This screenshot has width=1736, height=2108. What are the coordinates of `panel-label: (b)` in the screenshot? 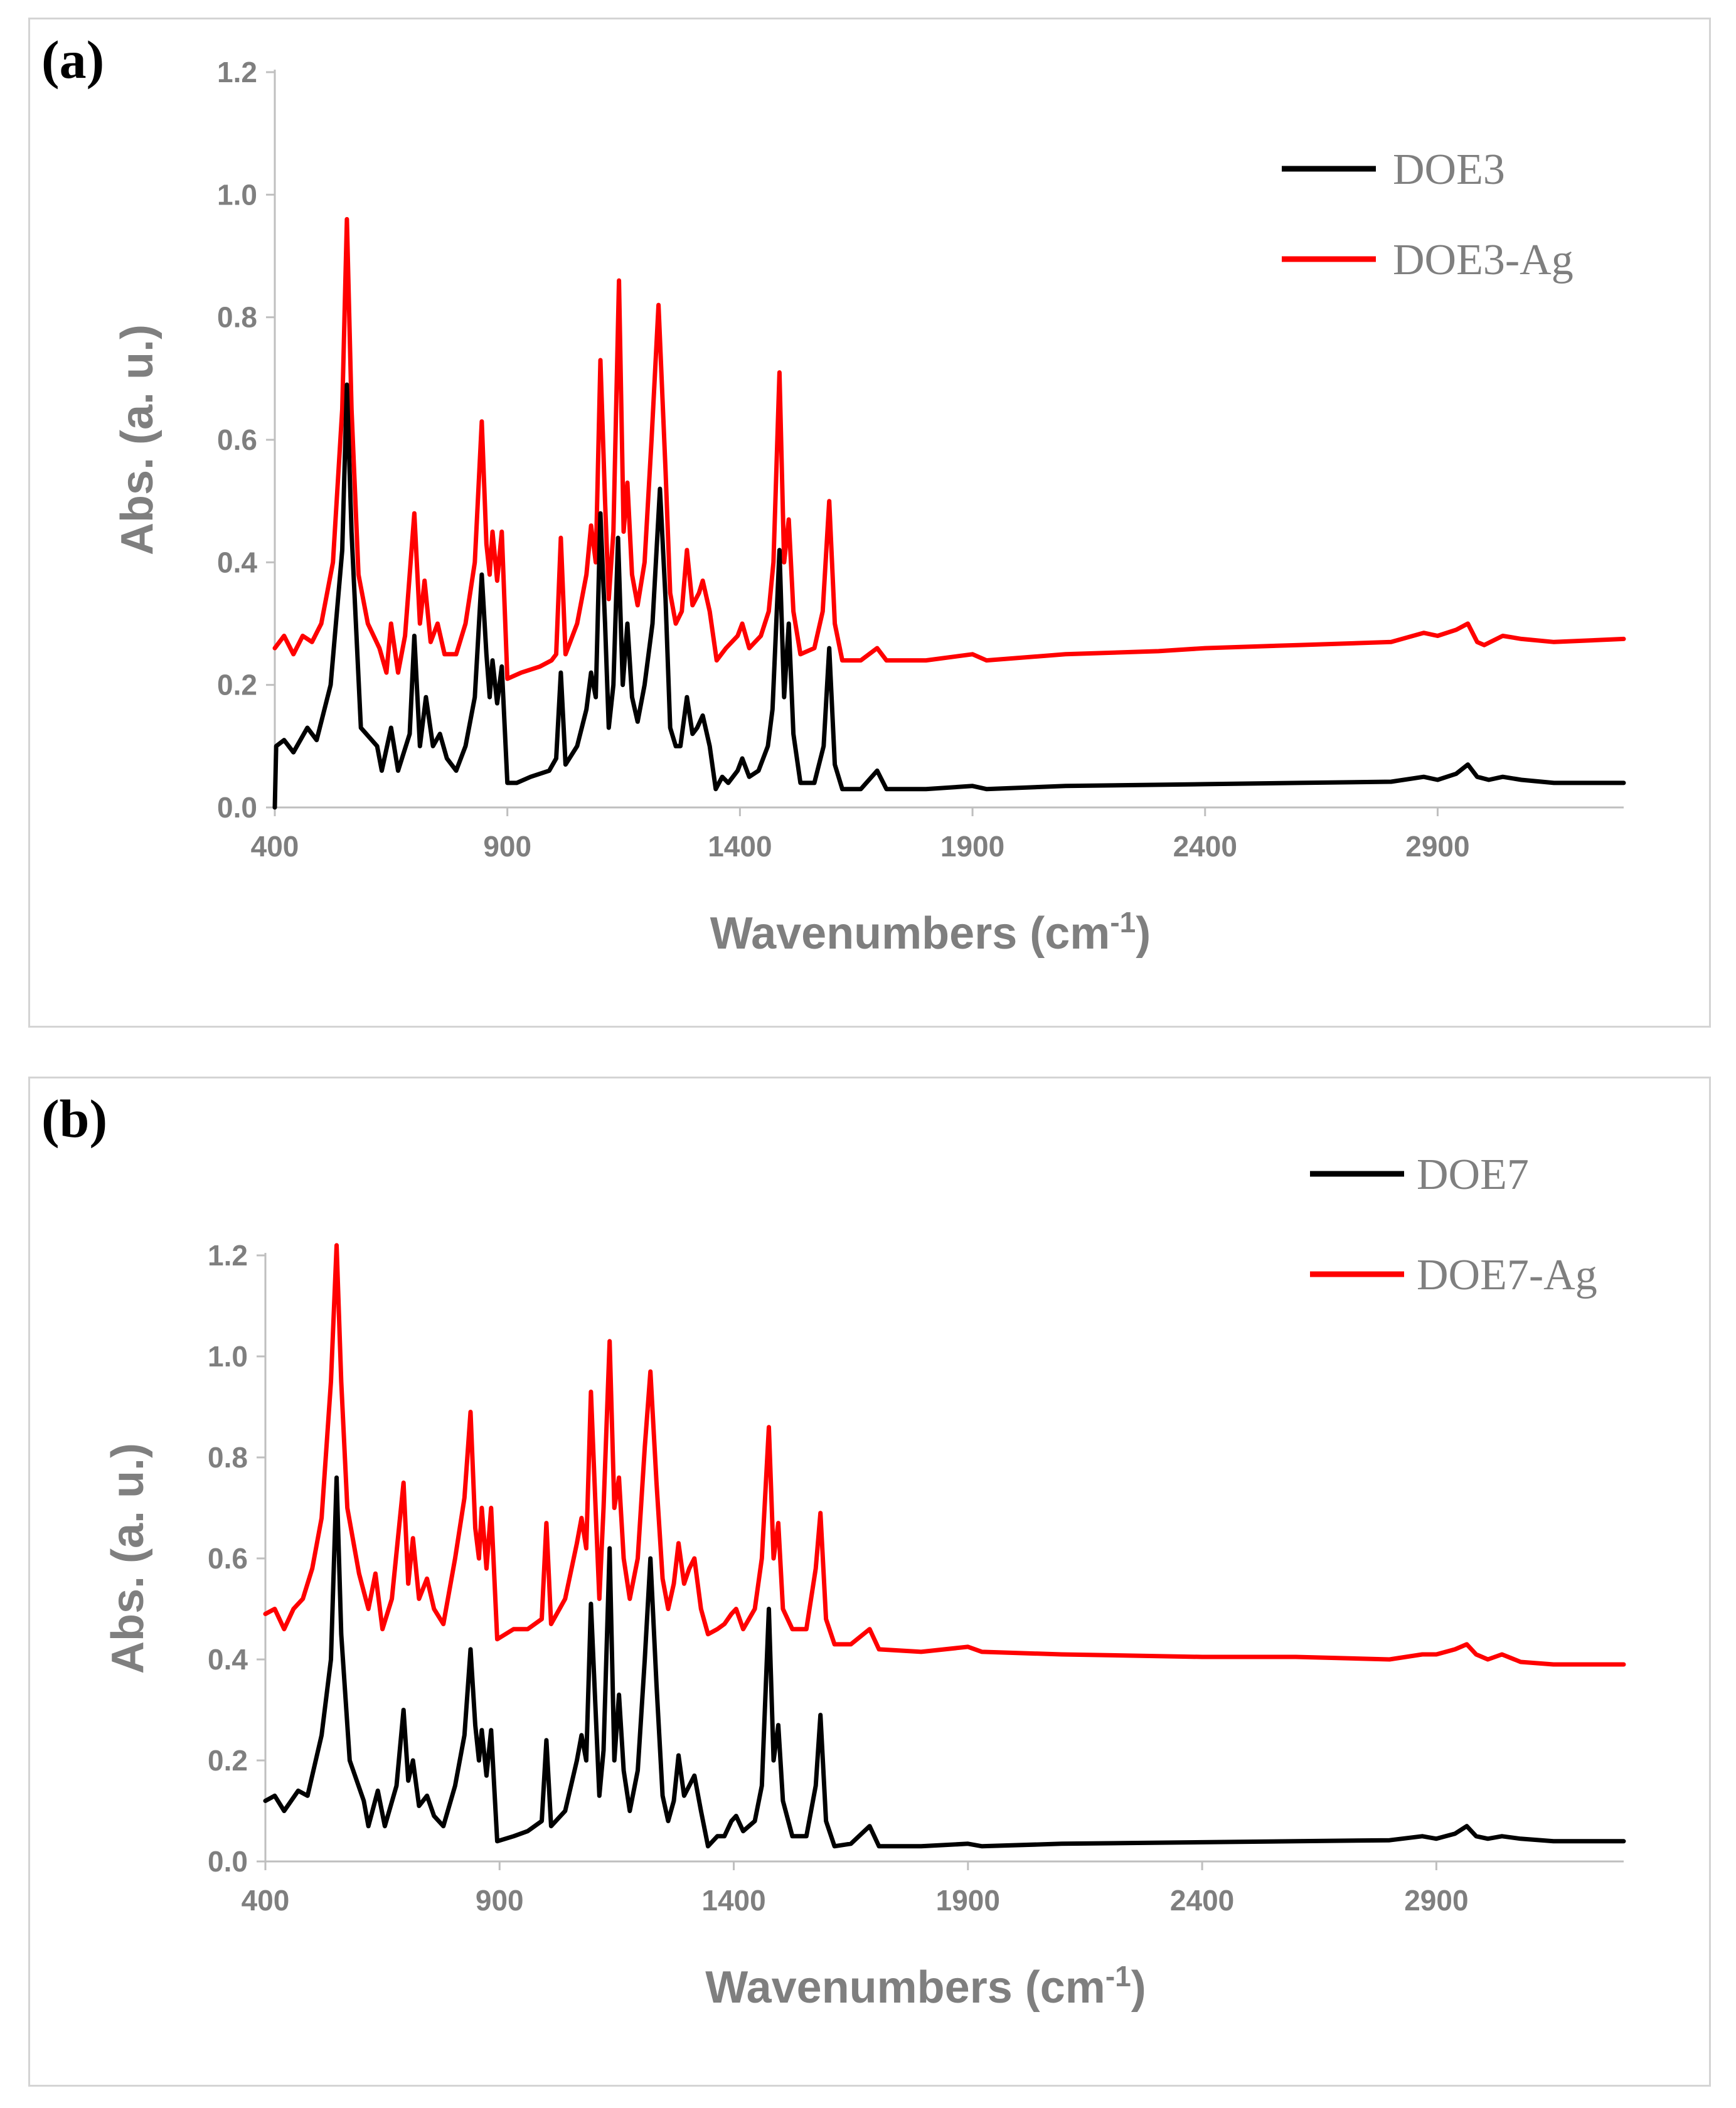 It's located at (74, 1119).